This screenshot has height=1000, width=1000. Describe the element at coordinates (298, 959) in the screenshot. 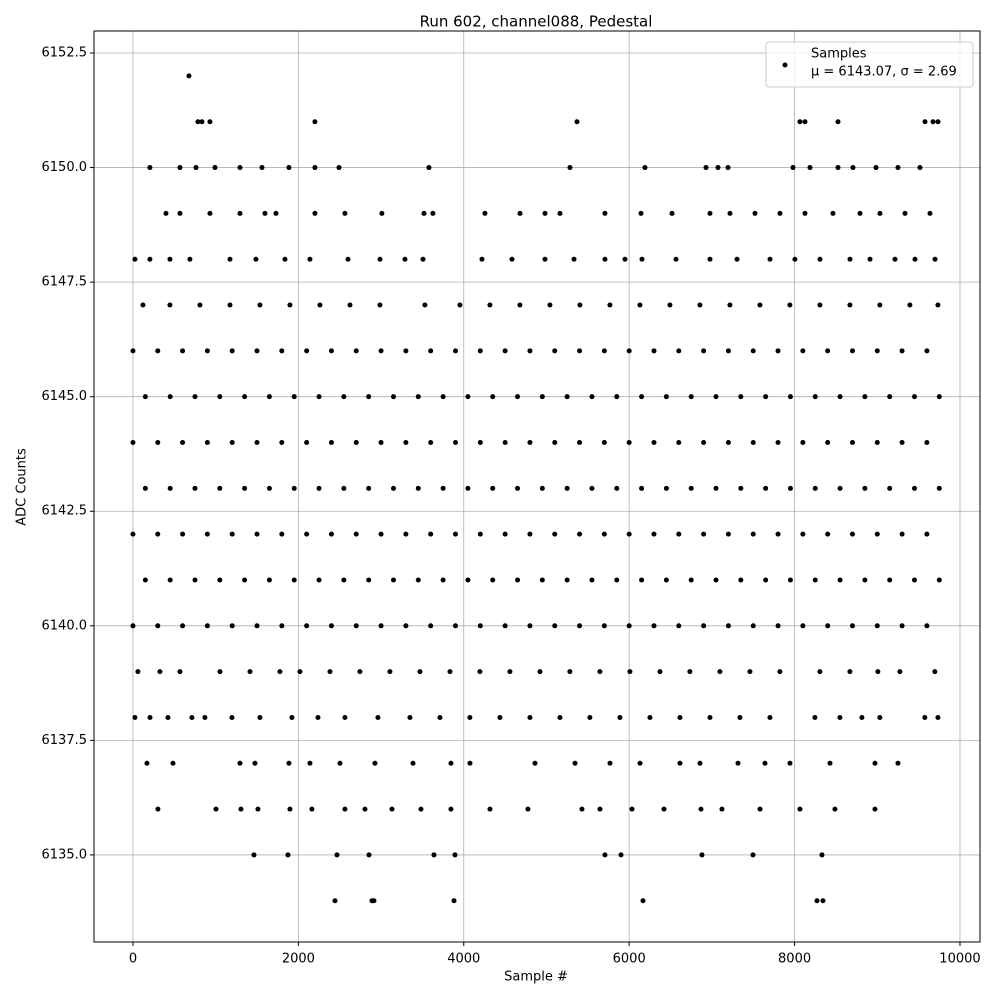

I see `x-tick-label: 2000` at that location.